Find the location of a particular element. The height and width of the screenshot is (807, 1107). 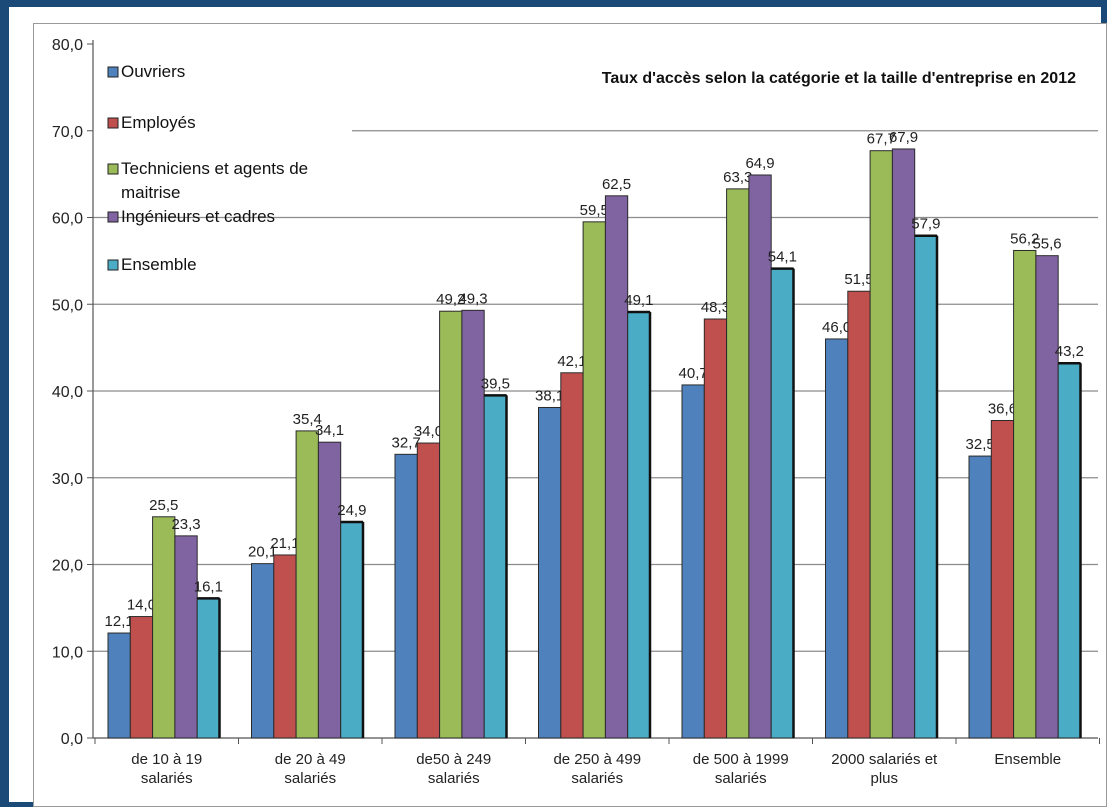

data-label: 35,4 is located at coordinates (307, 419).